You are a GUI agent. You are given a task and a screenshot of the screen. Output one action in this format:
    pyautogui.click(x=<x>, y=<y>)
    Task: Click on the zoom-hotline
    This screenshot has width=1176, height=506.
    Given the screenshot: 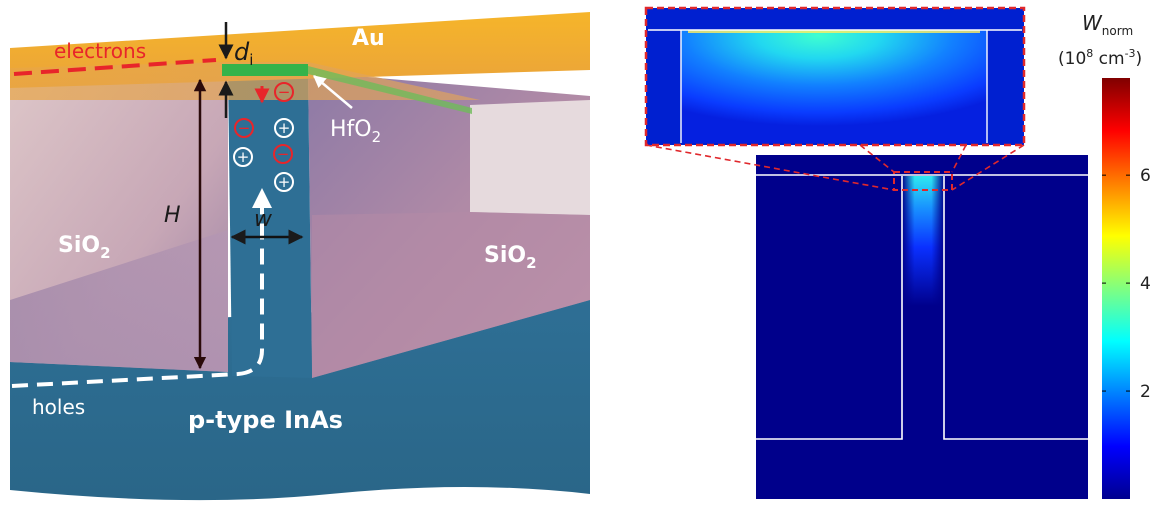 What is the action you would take?
    pyautogui.click(x=834, y=31)
    